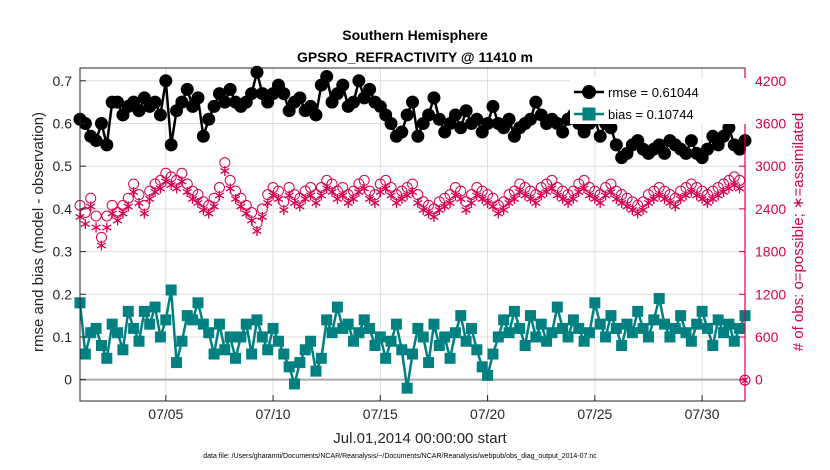 The image size is (830, 470). What do you see at coordinates (770, 81) in the screenshot?
I see `y-right-tick-label: 4200` at bounding box center [770, 81].